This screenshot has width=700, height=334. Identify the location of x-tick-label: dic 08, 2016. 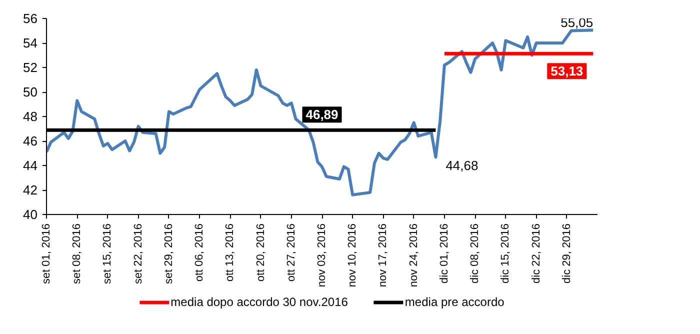
(475, 254).